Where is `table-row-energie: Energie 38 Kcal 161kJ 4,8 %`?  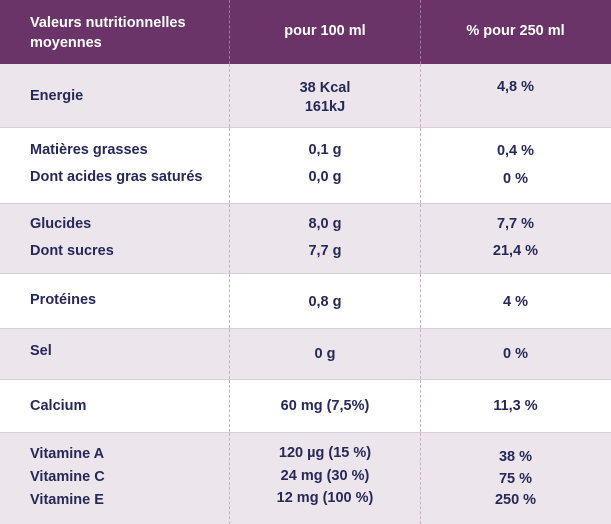
table-row-energie: Energie 38 Kcal 161kJ 4,8 % is located at coordinates (305, 95).